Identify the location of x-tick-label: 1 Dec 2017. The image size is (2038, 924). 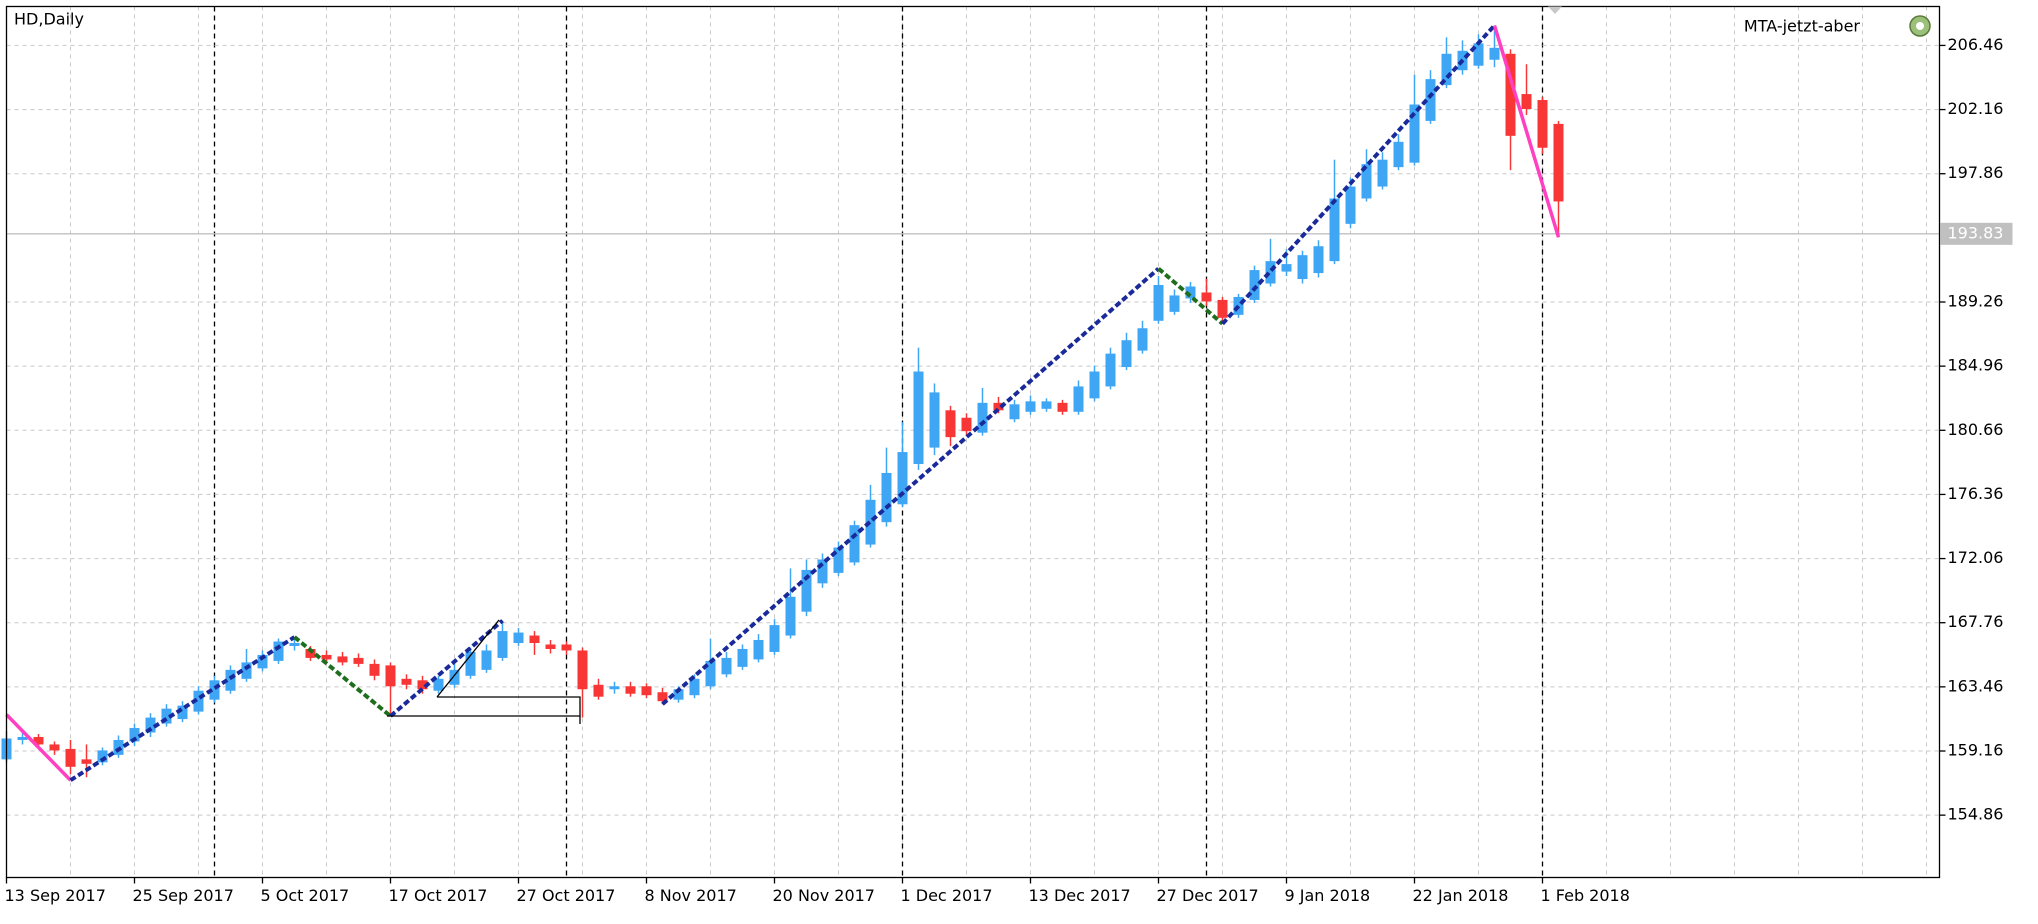
(947, 895).